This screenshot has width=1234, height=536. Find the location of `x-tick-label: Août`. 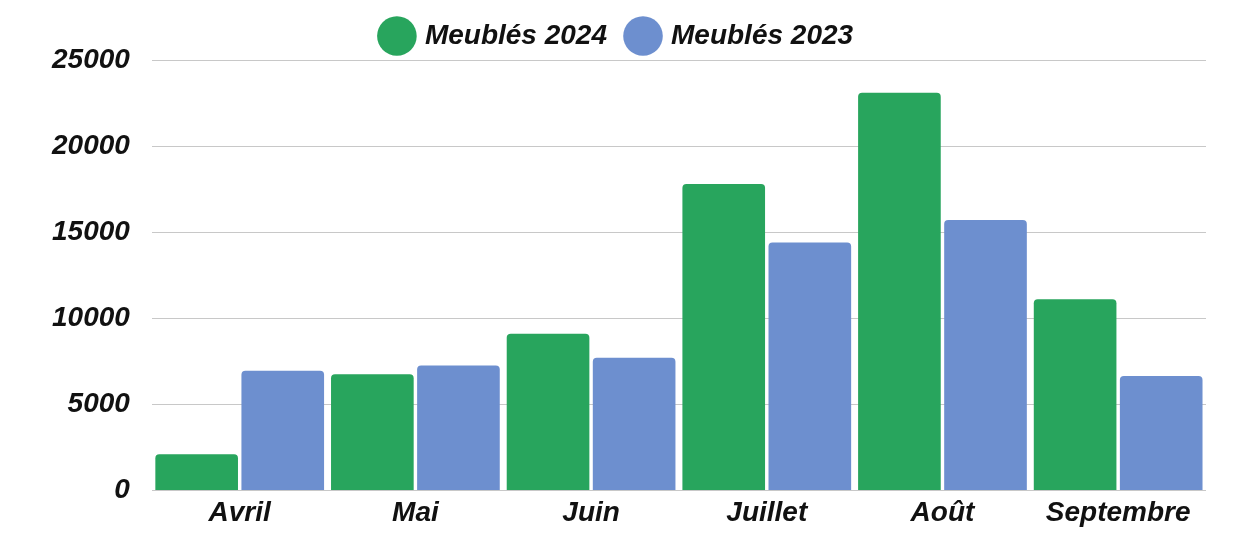

x-tick-label: Août is located at coordinates (943, 511).